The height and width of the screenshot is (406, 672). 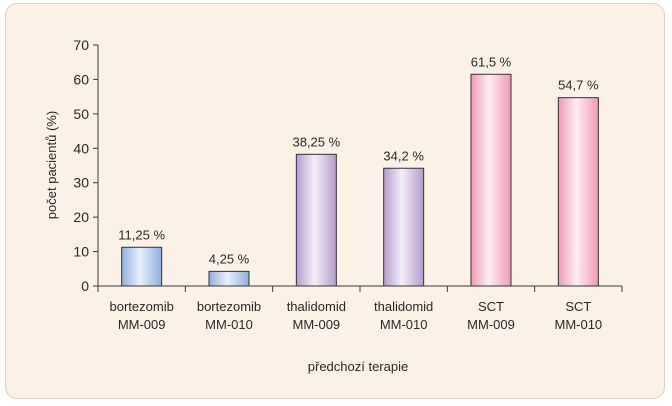 What do you see at coordinates (81, 79) in the screenshot?
I see `y-tick-label: 60` at bounding box center [81, 79].